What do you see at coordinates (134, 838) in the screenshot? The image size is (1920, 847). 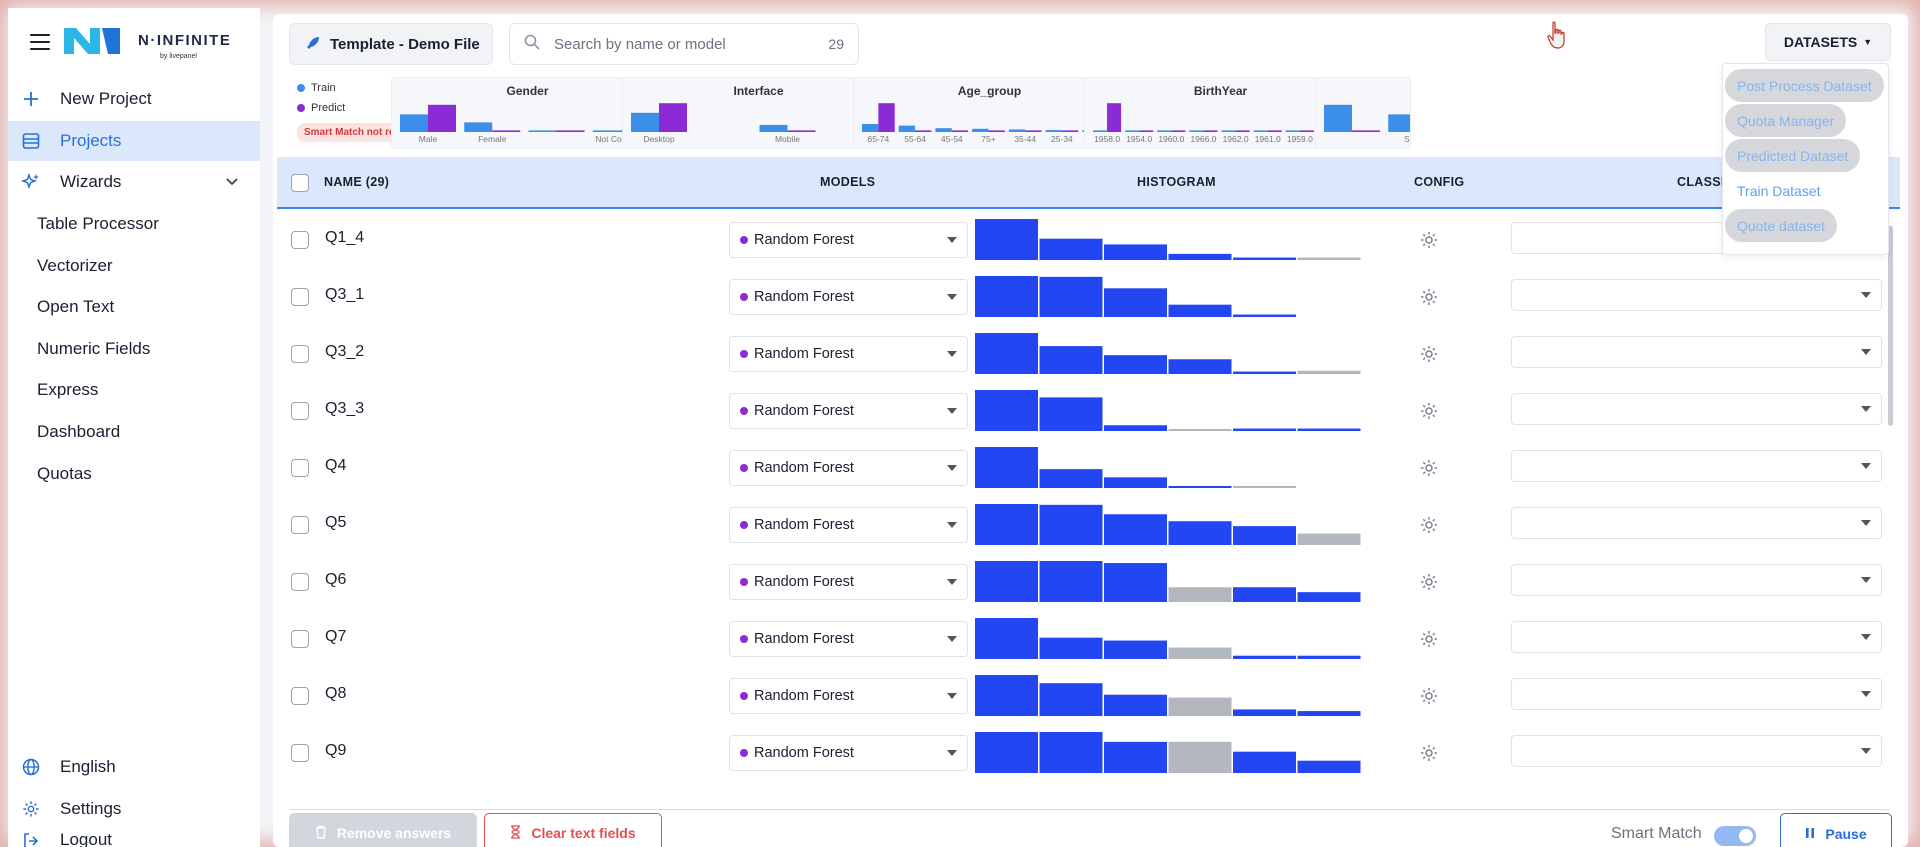 I see `nav-logout: Logout` at bounding box center [134, 838].